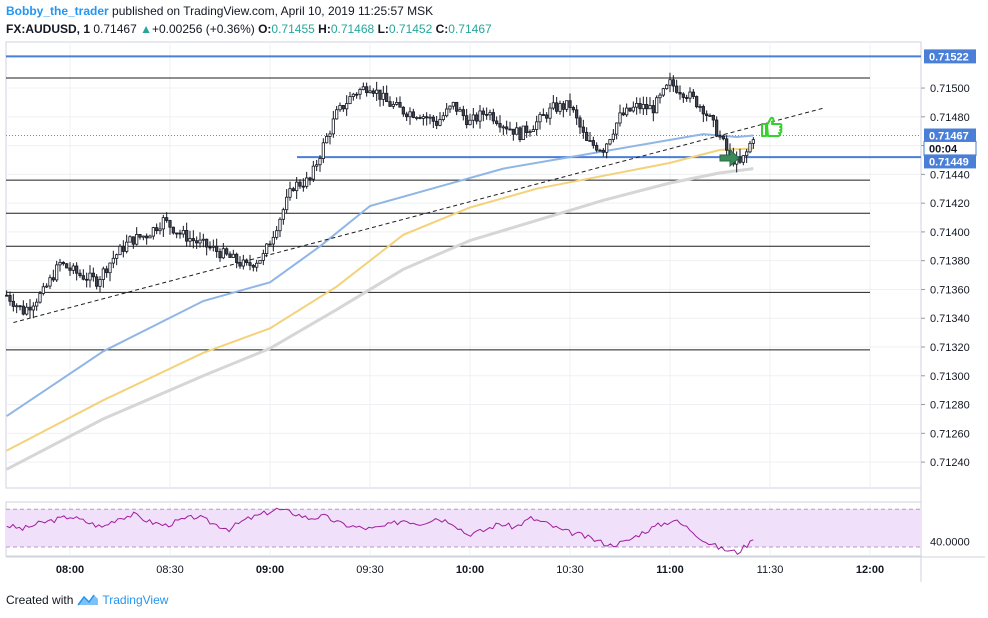 This screenshot has height=618, width=988. What do you see at coordinates (410, 29) in the screenshot?
I see `low-value: 0.71452` at bounding box center [410, 29].